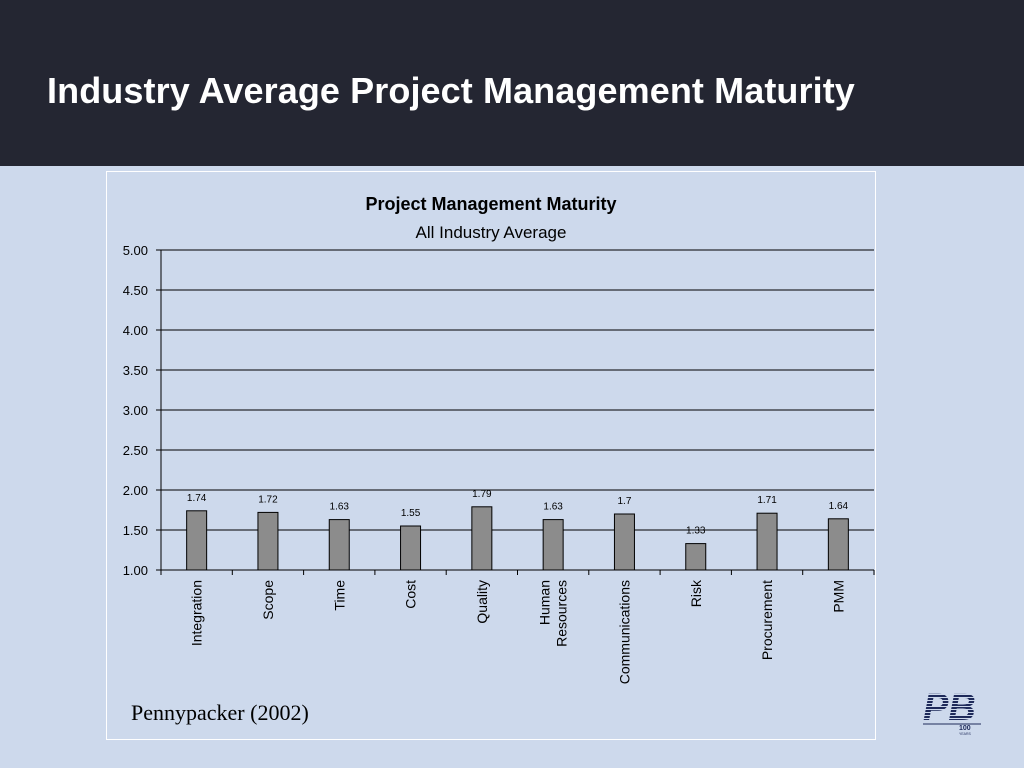  Describe the element at coordinates (624, 501) in the screenshot. I see `data-label: 1.7` at that location.